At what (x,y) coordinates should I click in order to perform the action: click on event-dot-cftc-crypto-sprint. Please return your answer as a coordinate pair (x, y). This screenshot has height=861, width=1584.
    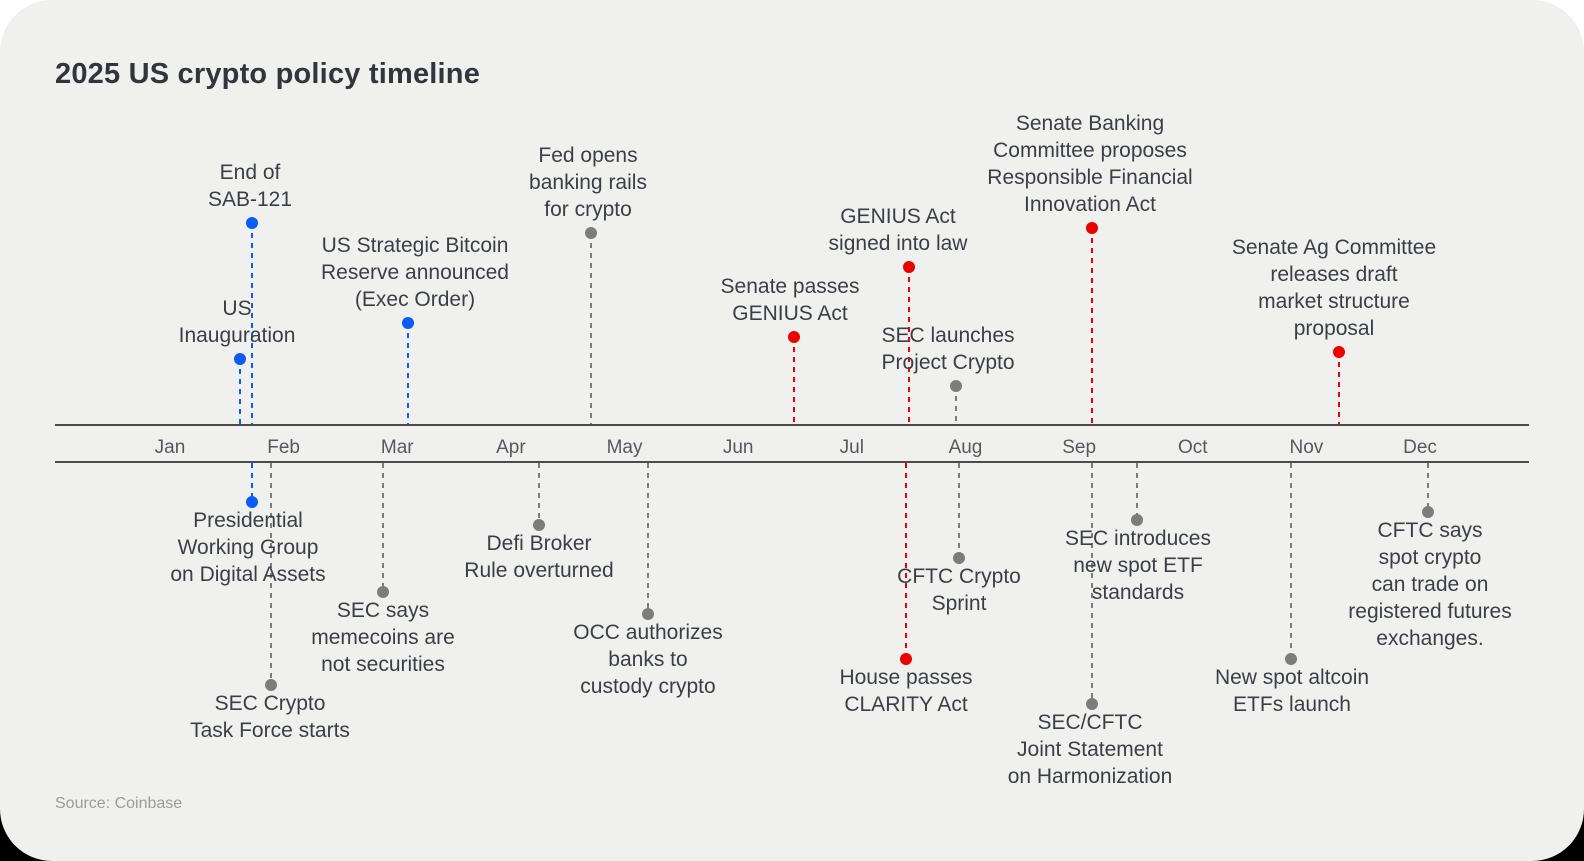
    Looking at the image, I should click on (959, 558).